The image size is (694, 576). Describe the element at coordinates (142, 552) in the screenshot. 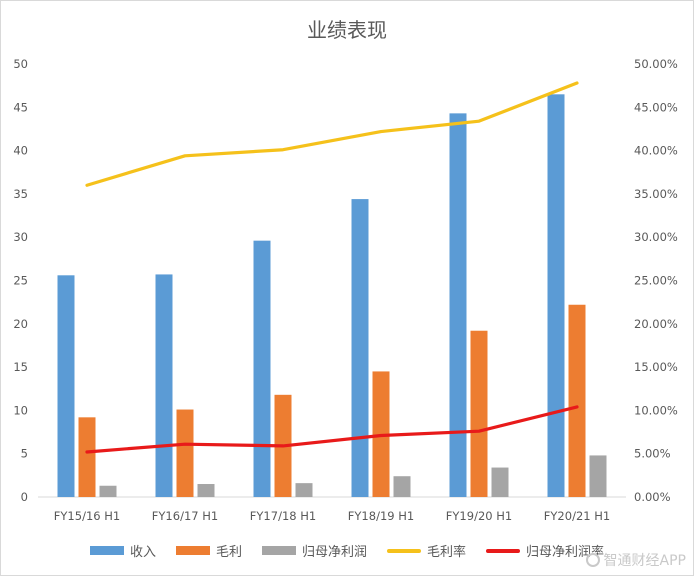

I see `legend-label-revenue: 收入` at that location.